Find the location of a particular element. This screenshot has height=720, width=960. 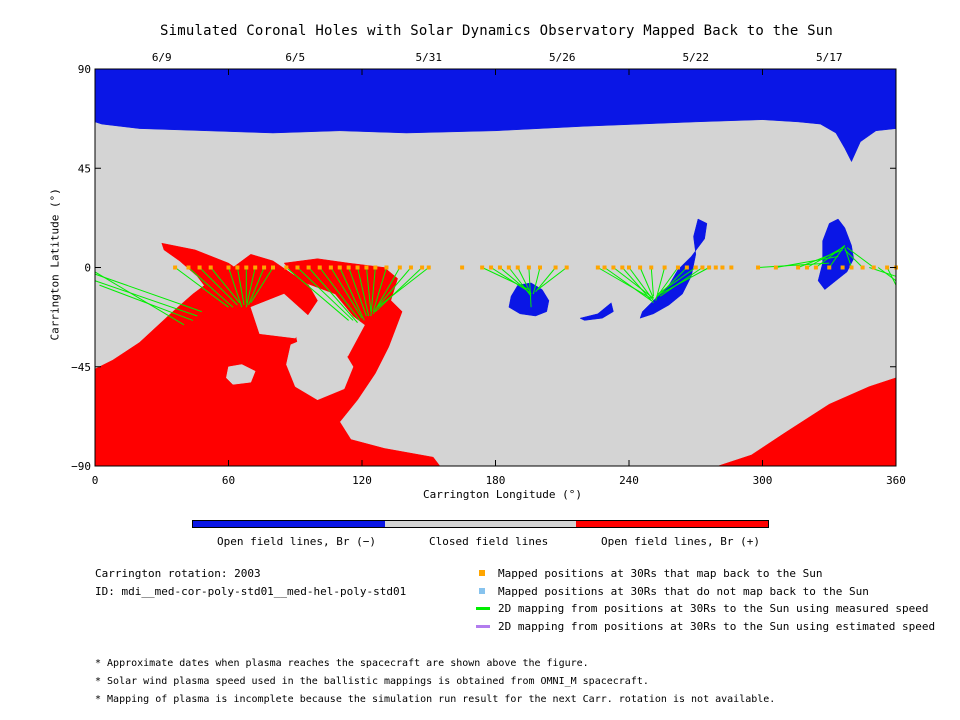

legend-unmapped-marker is located at coordinates (482, 591).